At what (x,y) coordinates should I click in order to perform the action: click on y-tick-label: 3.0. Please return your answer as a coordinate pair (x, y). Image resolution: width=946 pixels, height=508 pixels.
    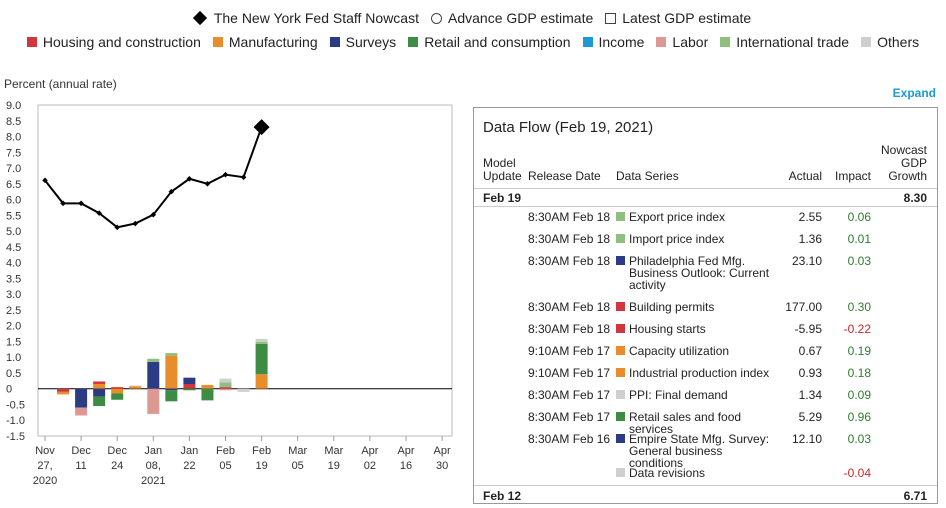
    Looking at the image, I should click on (13, 295).